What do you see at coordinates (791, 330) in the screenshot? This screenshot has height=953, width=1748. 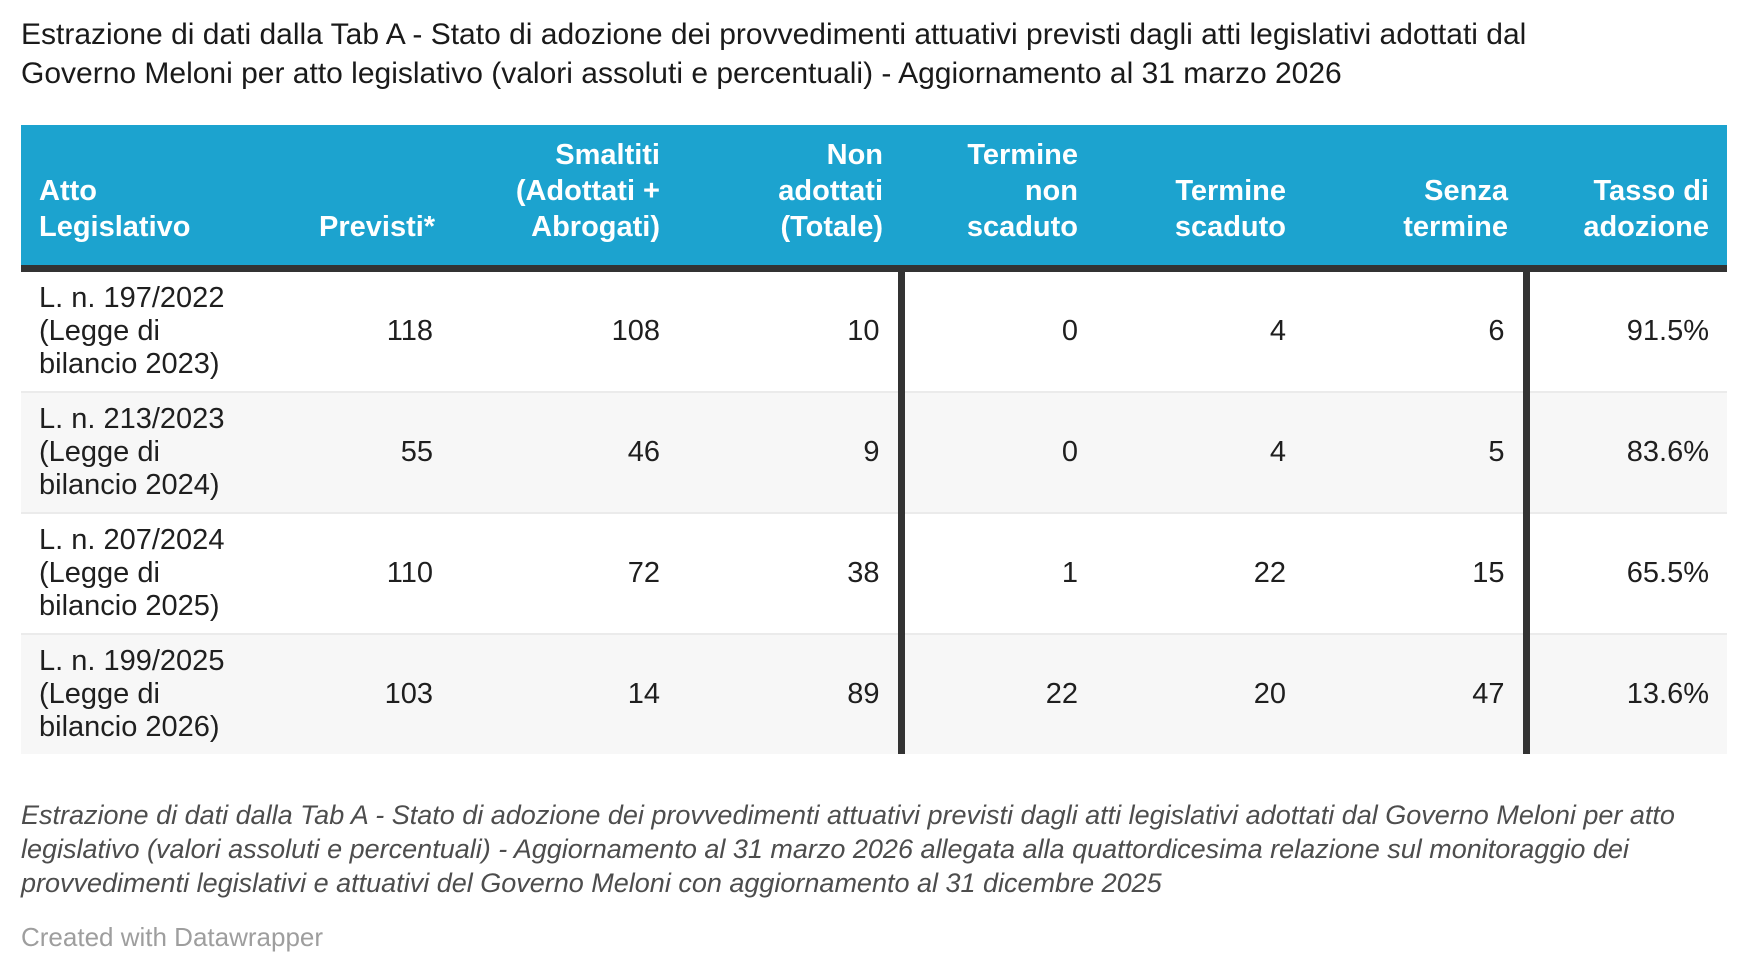 I see `cell-non-adottati: 10` at bounding box center [791, 330].